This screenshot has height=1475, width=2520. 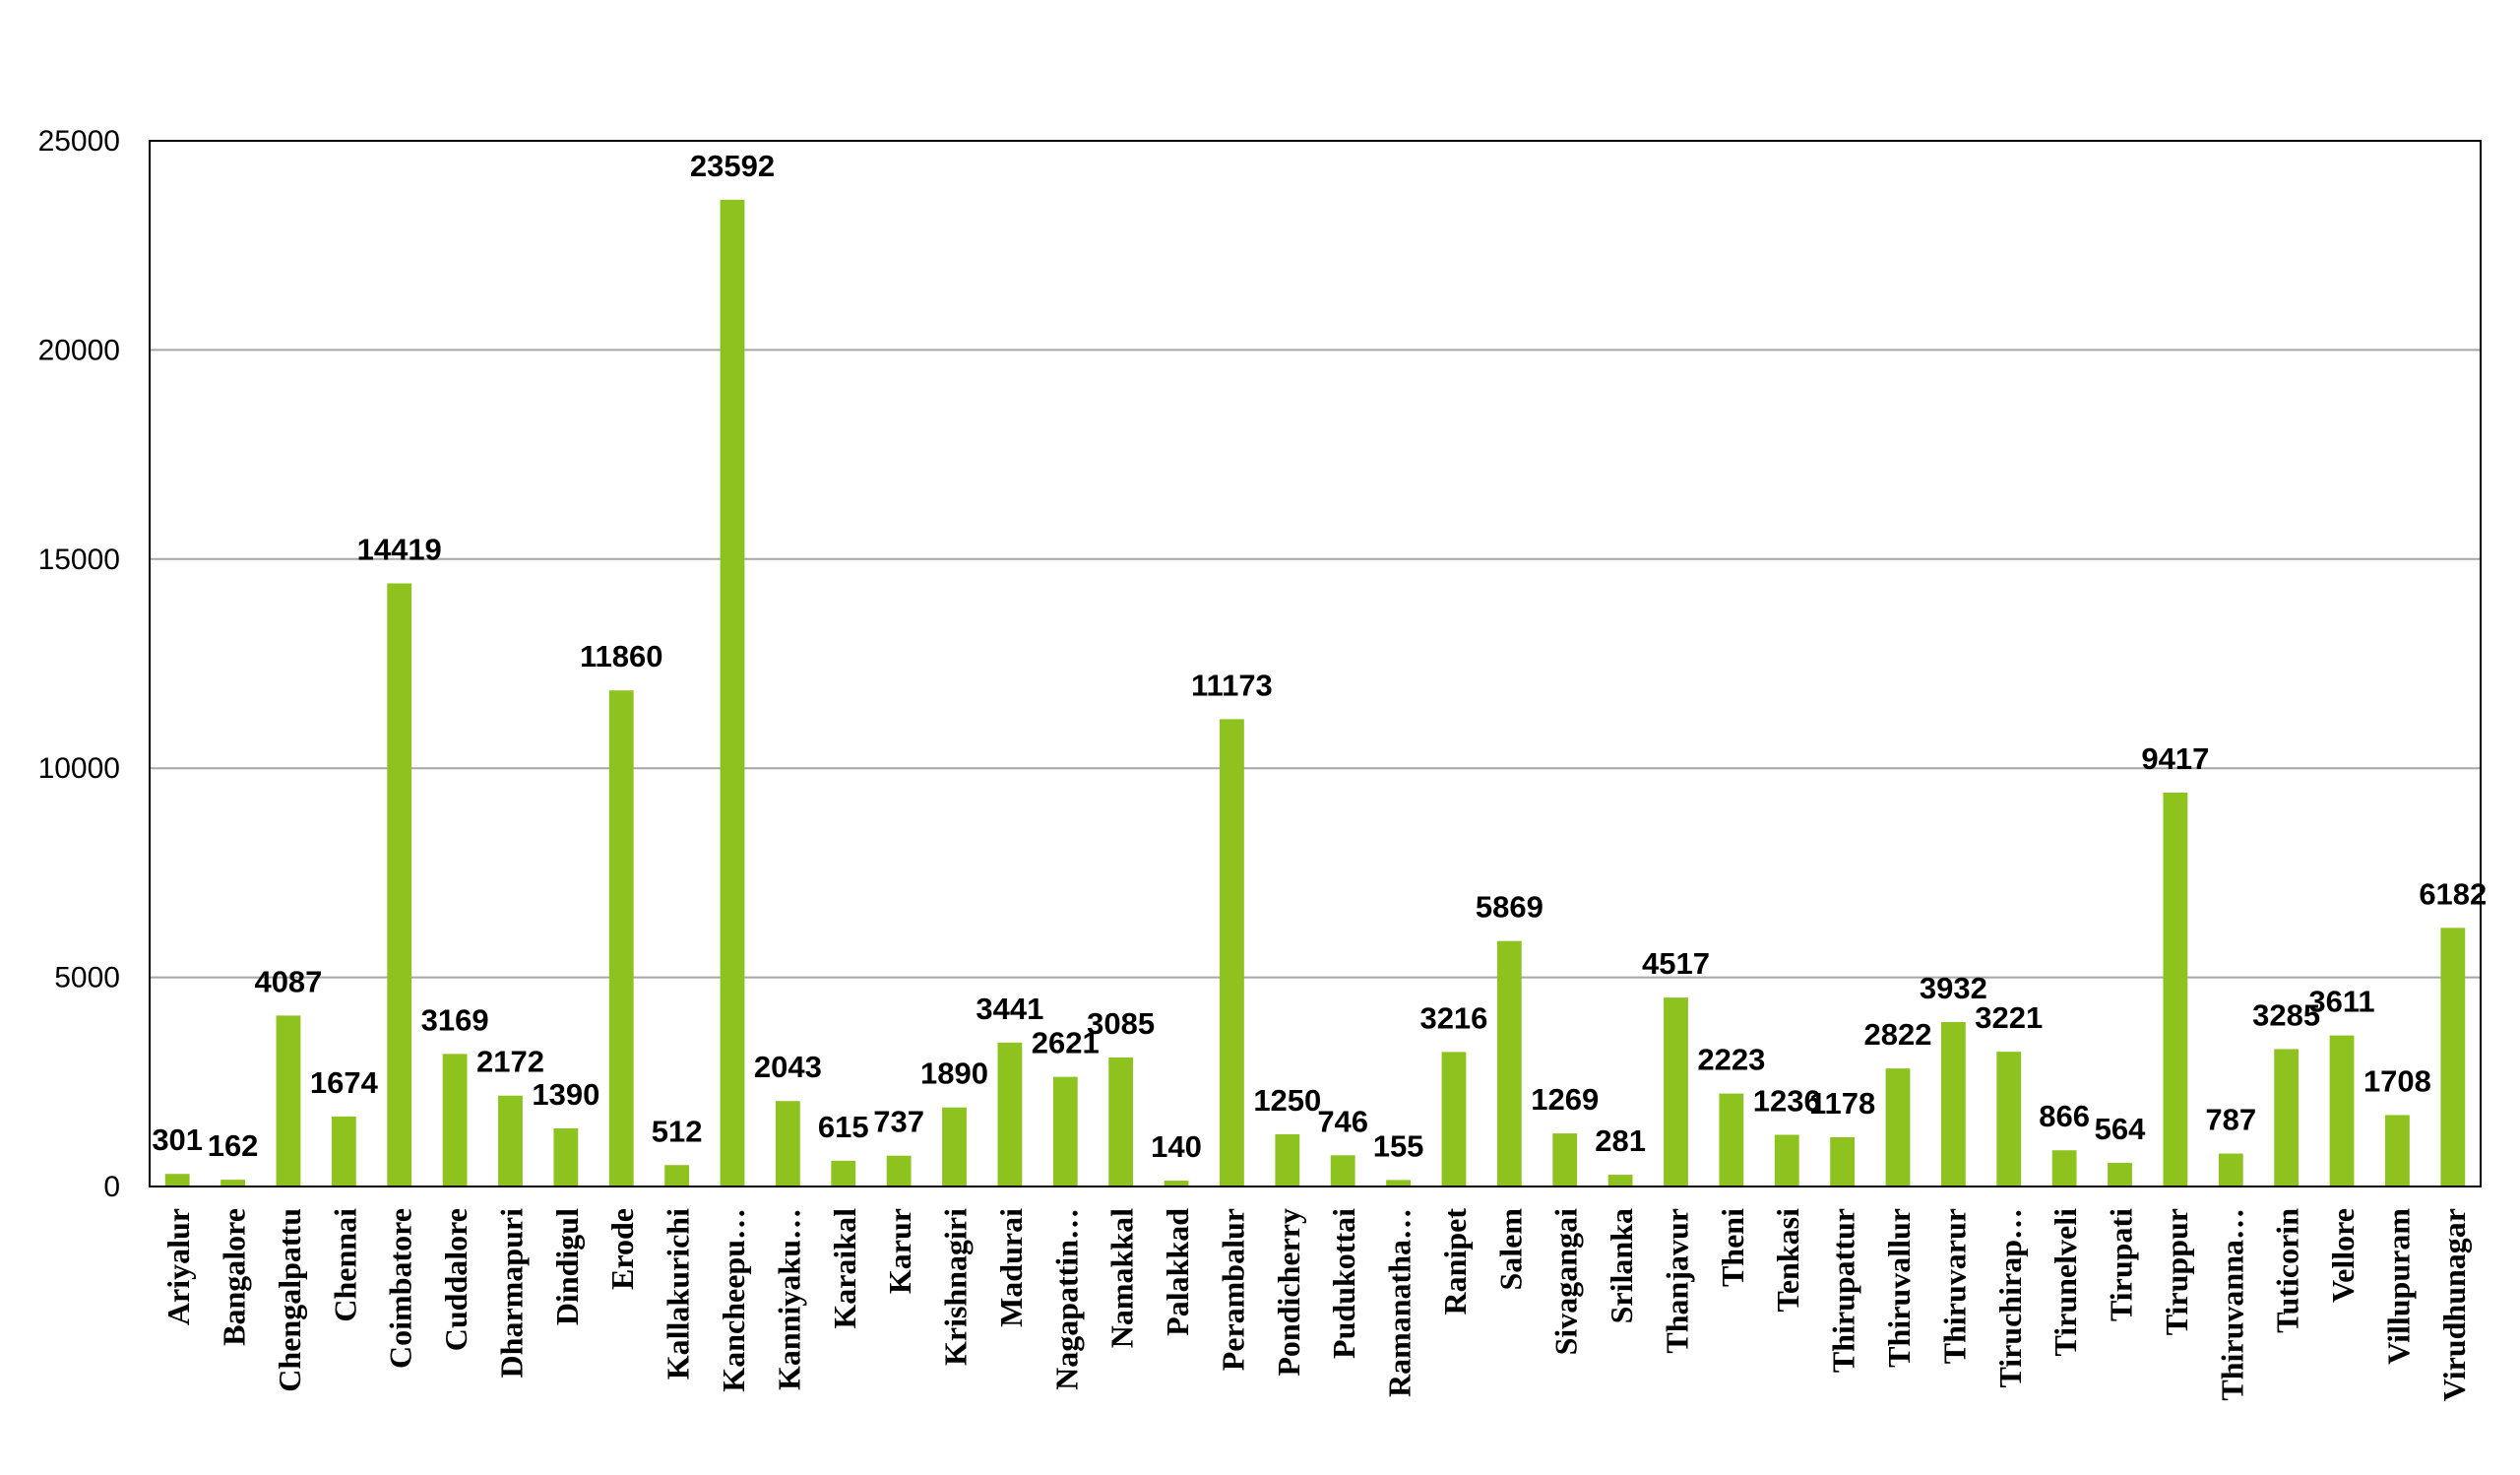 What do you see at coordinates (1066, 1043) in the screenshot?
I see `data-label: 2621` at bounding box center [1066, 1043].